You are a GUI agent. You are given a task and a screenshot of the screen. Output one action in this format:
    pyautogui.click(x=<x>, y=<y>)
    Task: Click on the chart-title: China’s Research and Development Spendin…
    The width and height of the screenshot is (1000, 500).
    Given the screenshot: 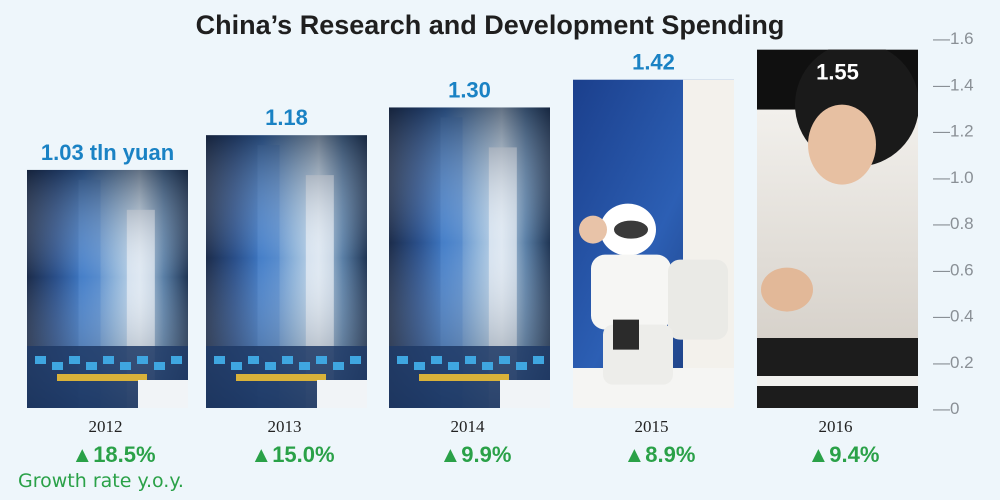 What is the action you would take?
    pyautogui.click(x=490, y=25)
    